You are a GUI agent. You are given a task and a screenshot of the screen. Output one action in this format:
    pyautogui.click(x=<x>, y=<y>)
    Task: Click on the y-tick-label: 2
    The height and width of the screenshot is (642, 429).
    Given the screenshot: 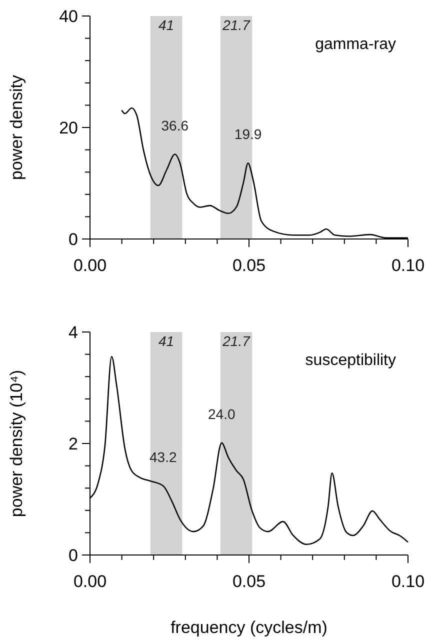 What is the action you would take?
    pyautogui.click(x=73, y=444)
    